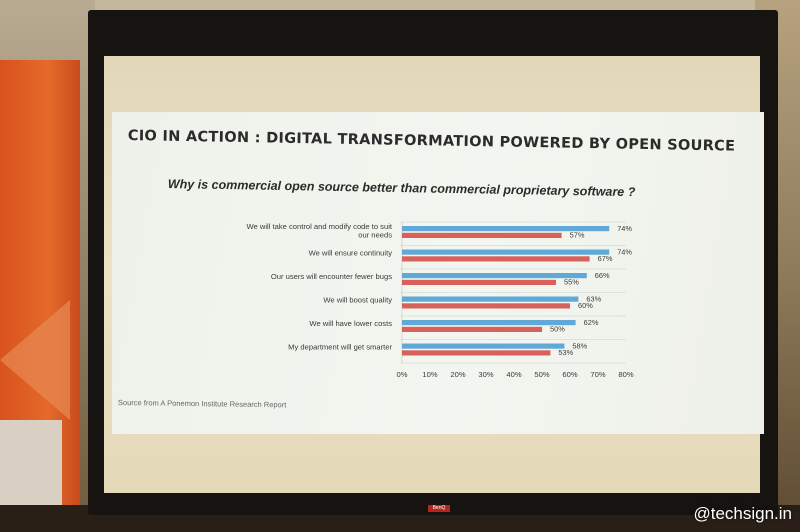 This screenshot has height=532, width=800. What do you see at coordinates (569, 374) in the screenshot?
I see `x-tick-label: 60%` at bounding box center [569, 374].